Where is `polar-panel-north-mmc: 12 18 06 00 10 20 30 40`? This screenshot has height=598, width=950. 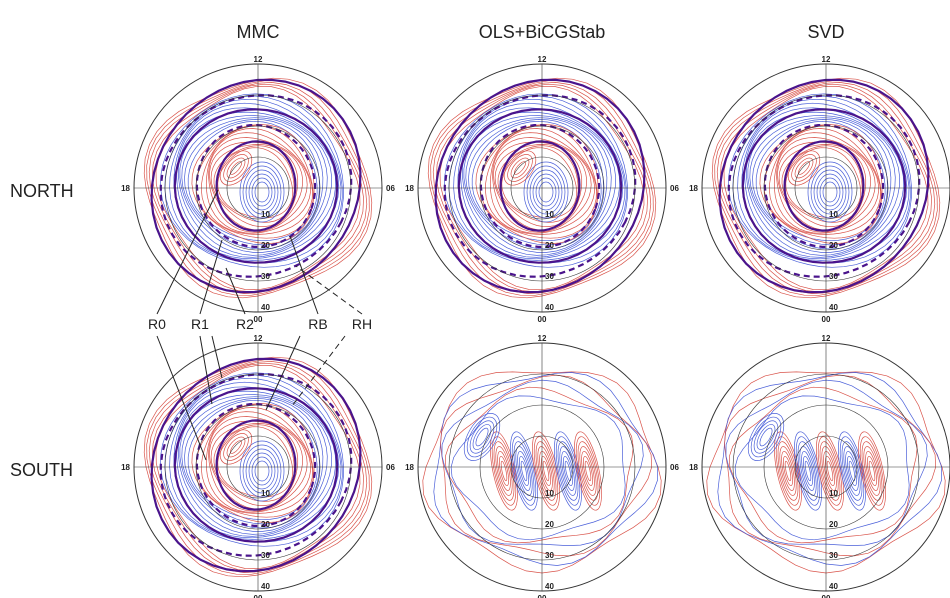
polar-panel-north-mmc: 12 18 06 00 10 20 30 40 is located at coordinates (258, 189).